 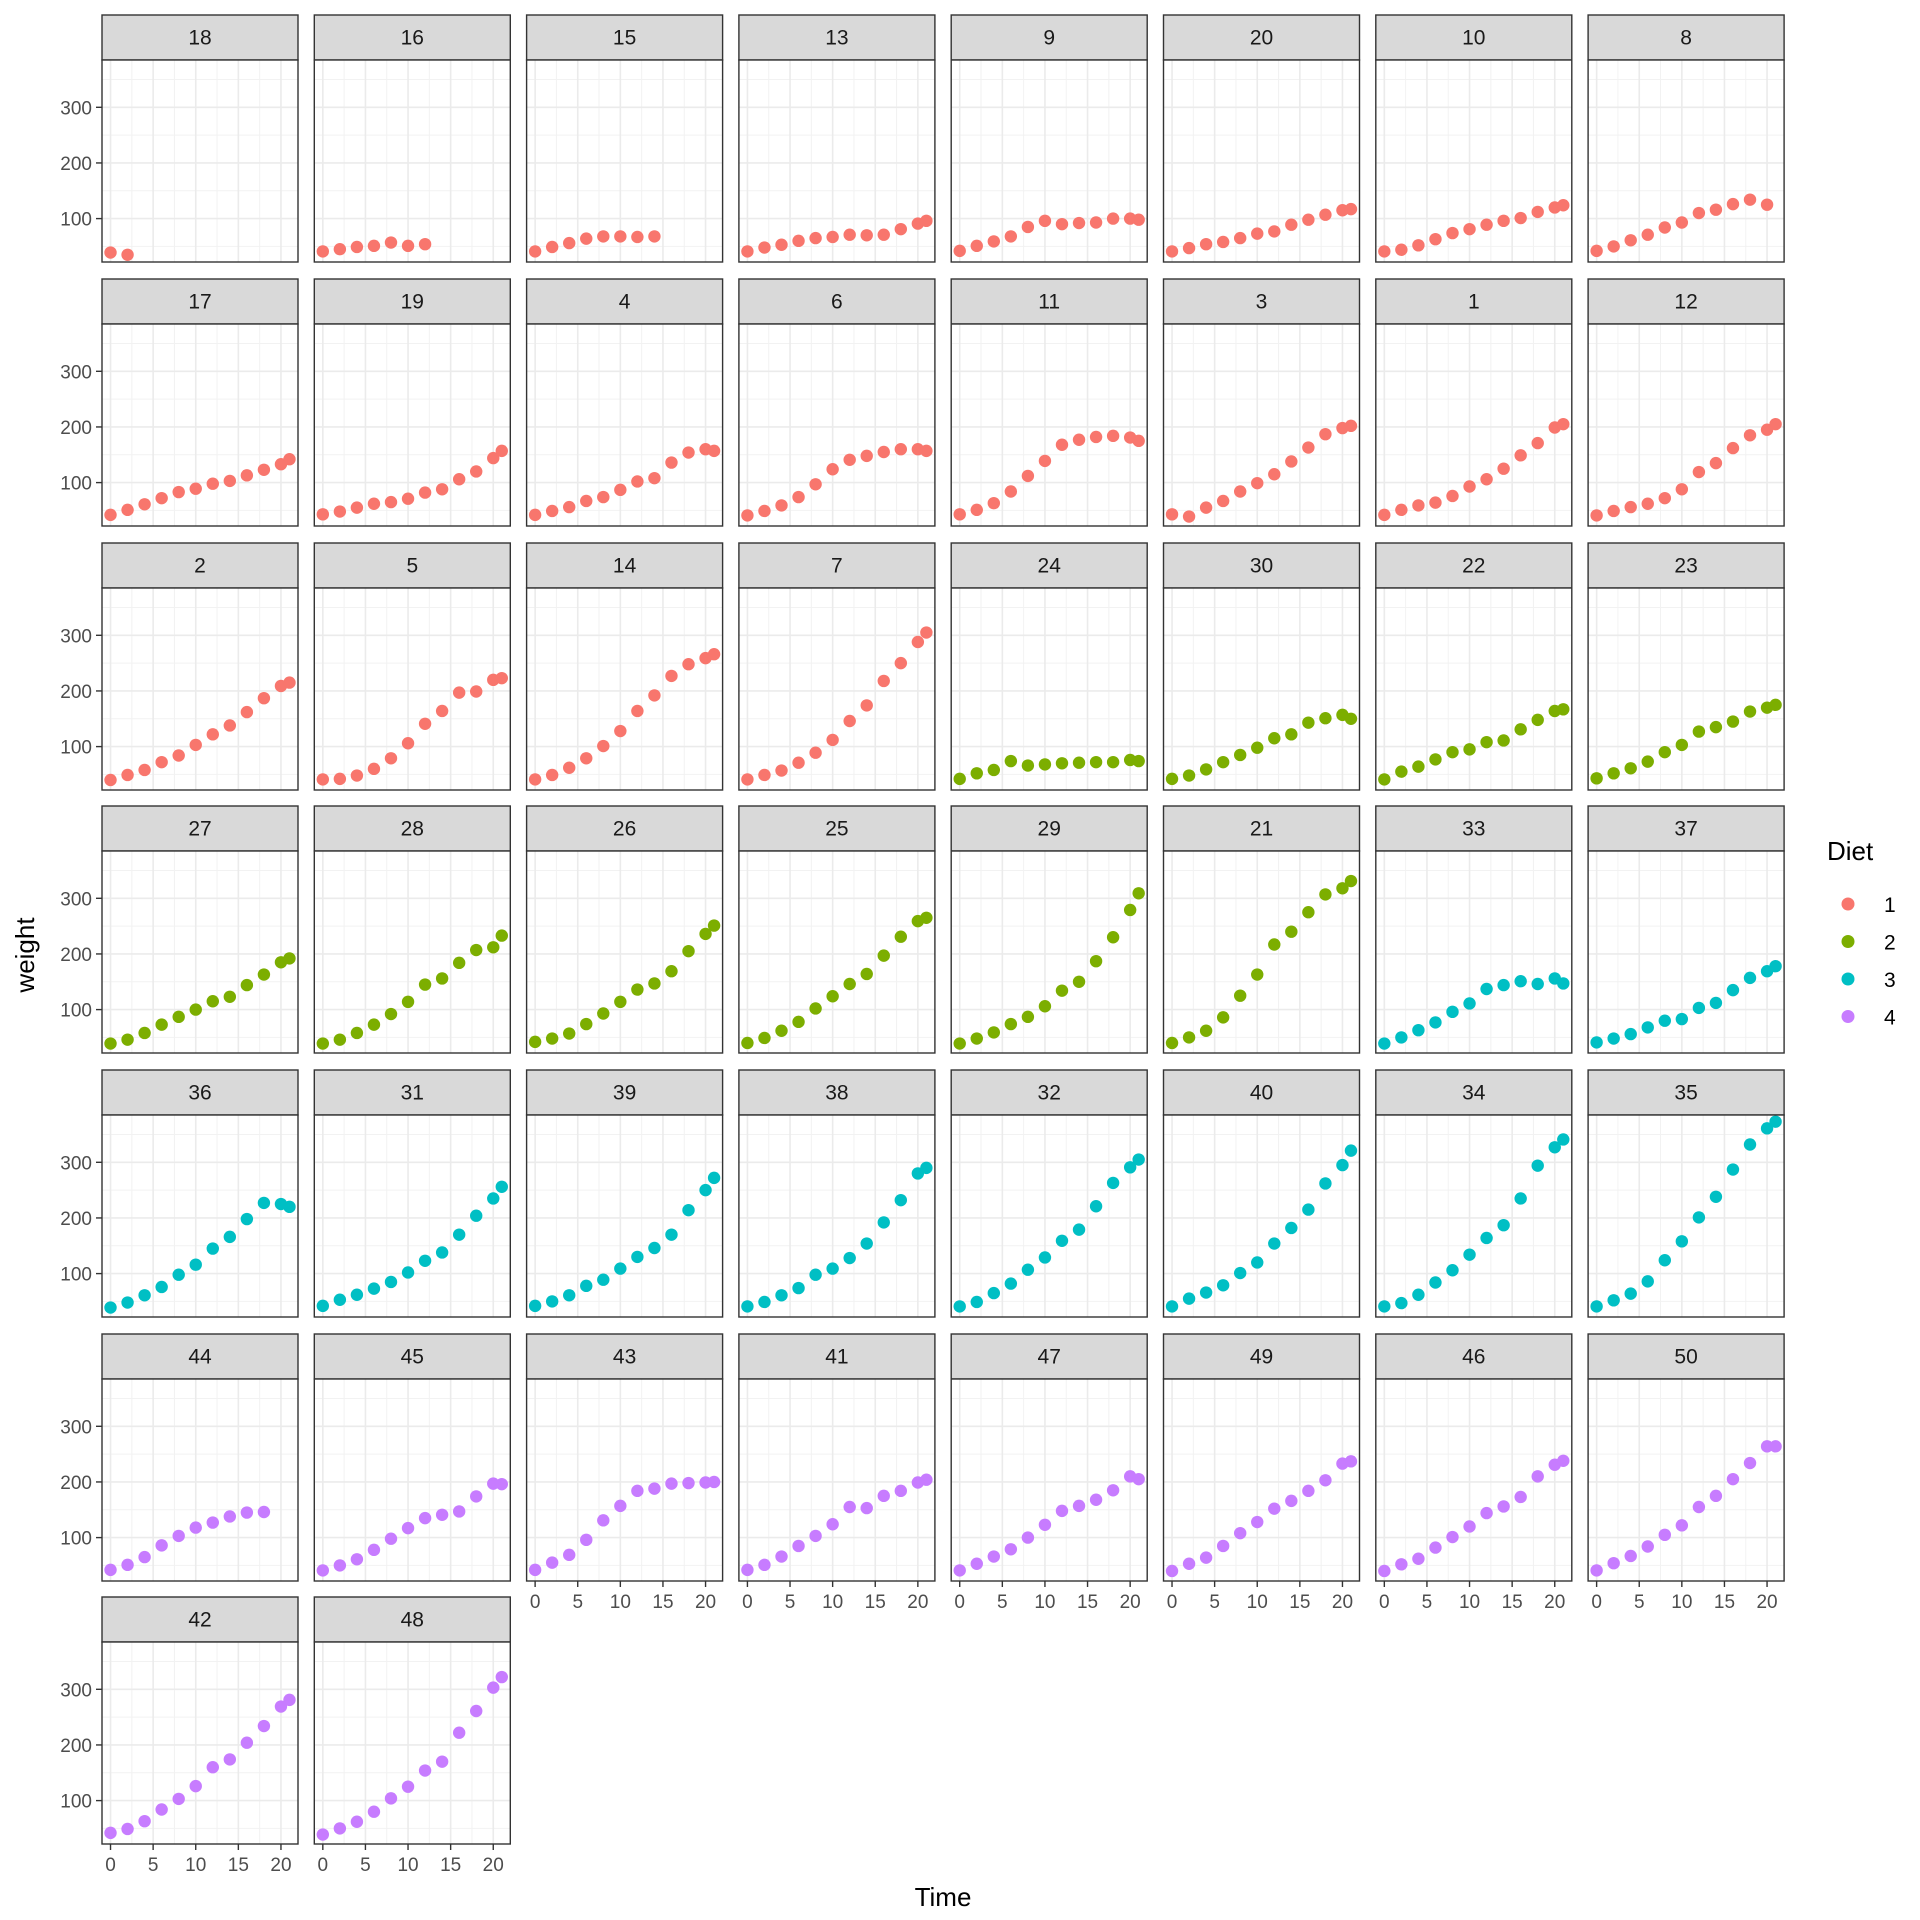 What do you see at coordinates (1848, 941) in the screenshot?
I see `legend-key` at bounding box center [1848, 941].